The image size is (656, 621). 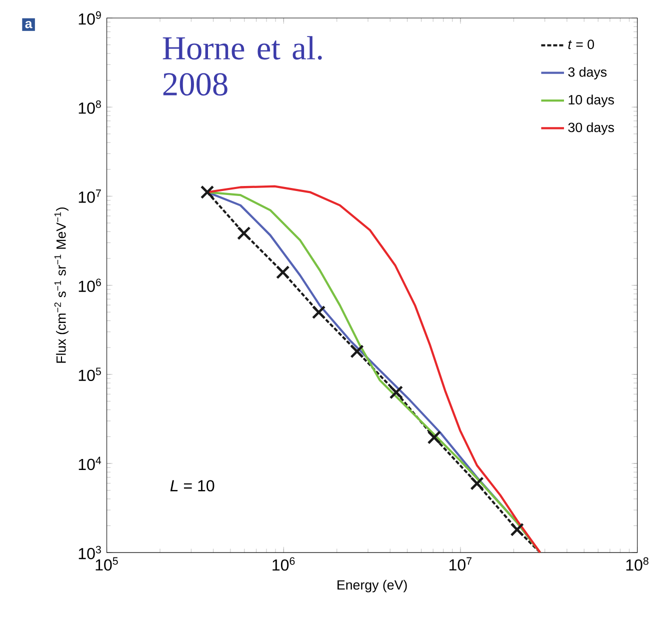 What do you see at coordinates (581, 45) in the screenshot?
I see `legend-label: t = 0` at bounding box center [581, 45].